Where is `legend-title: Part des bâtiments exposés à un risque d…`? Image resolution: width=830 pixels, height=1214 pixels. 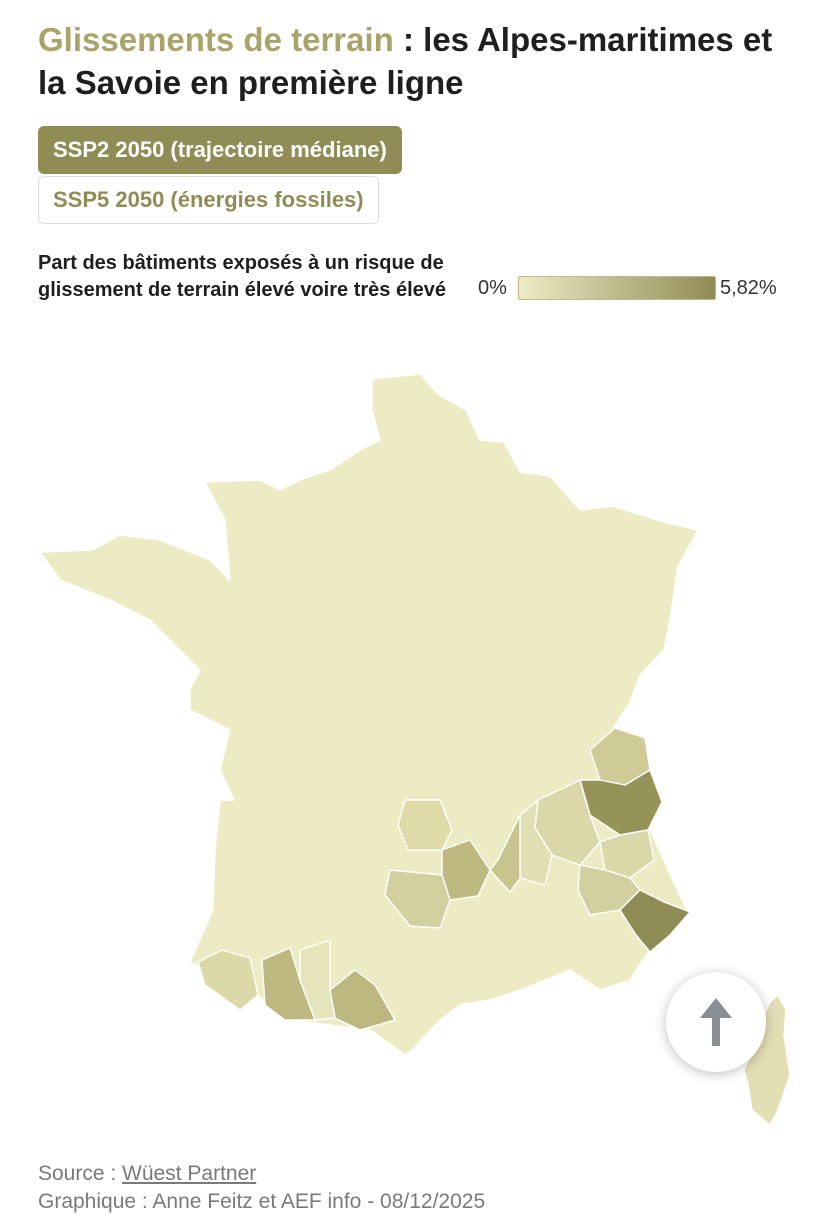 legend-title: Part des bâtiments exposés à un risque d… is located at coordinates (242, 276).